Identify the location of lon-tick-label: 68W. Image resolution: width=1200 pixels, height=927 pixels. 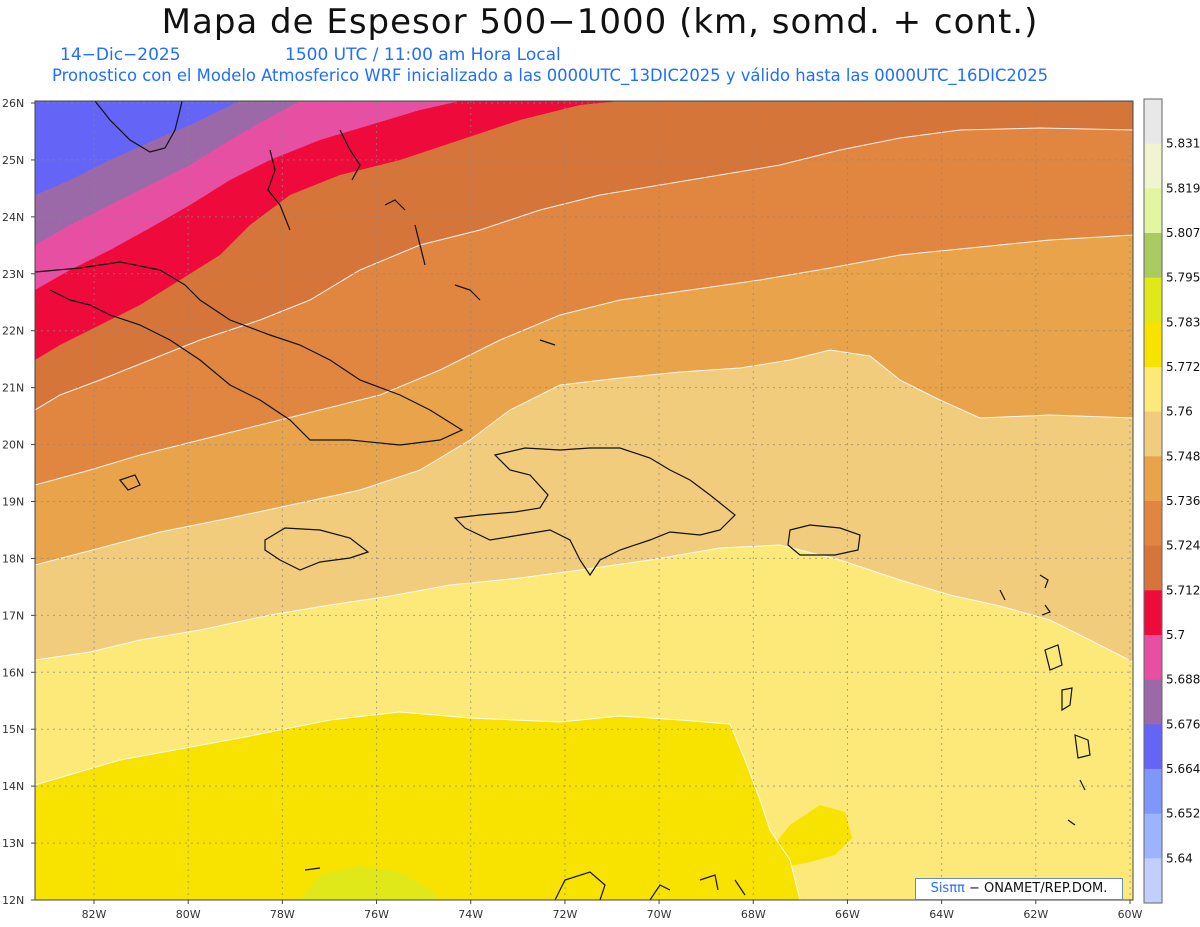
(753, 914).